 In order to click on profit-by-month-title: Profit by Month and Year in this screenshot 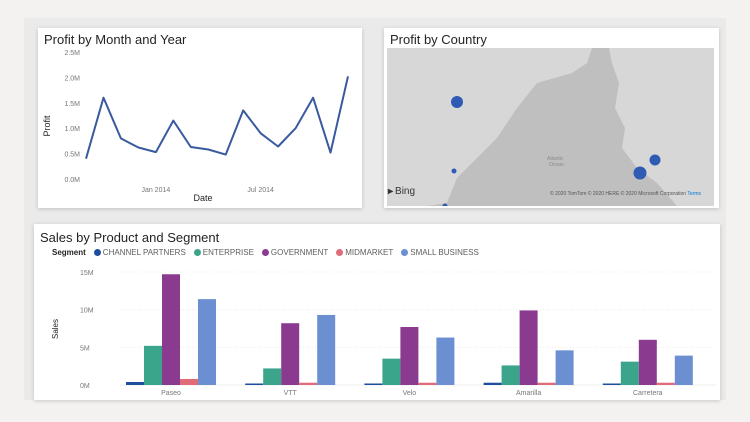, I will do `click(115, 39)`.